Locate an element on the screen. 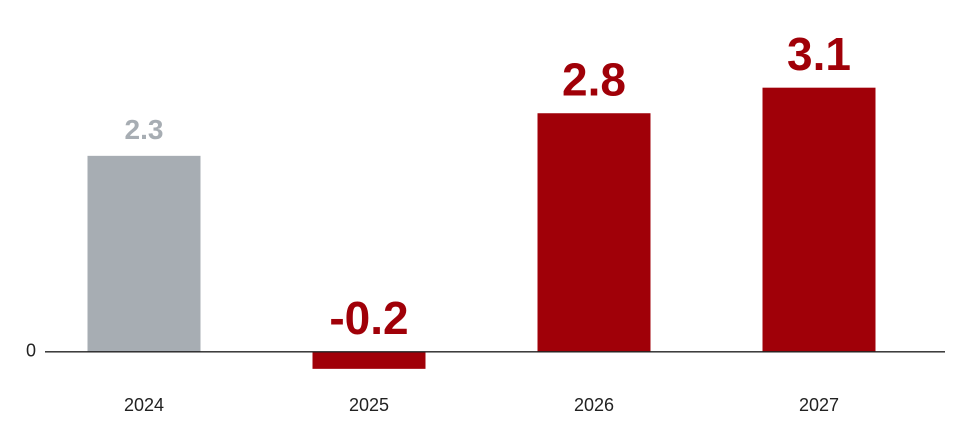  value-label: 3.1 is located at coordinates (819, 54).